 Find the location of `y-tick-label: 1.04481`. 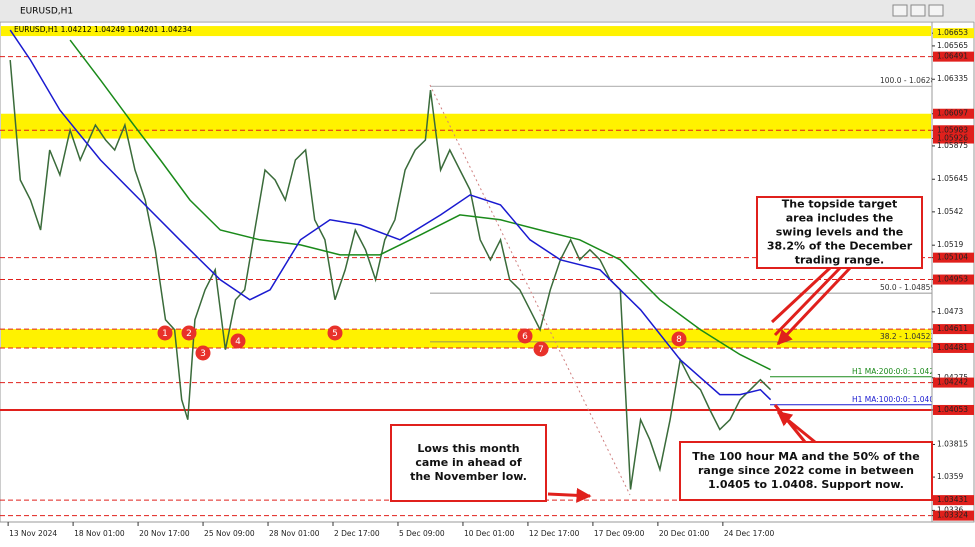

y-tick-label: 1.04481 is located at coordinates (952, 347).